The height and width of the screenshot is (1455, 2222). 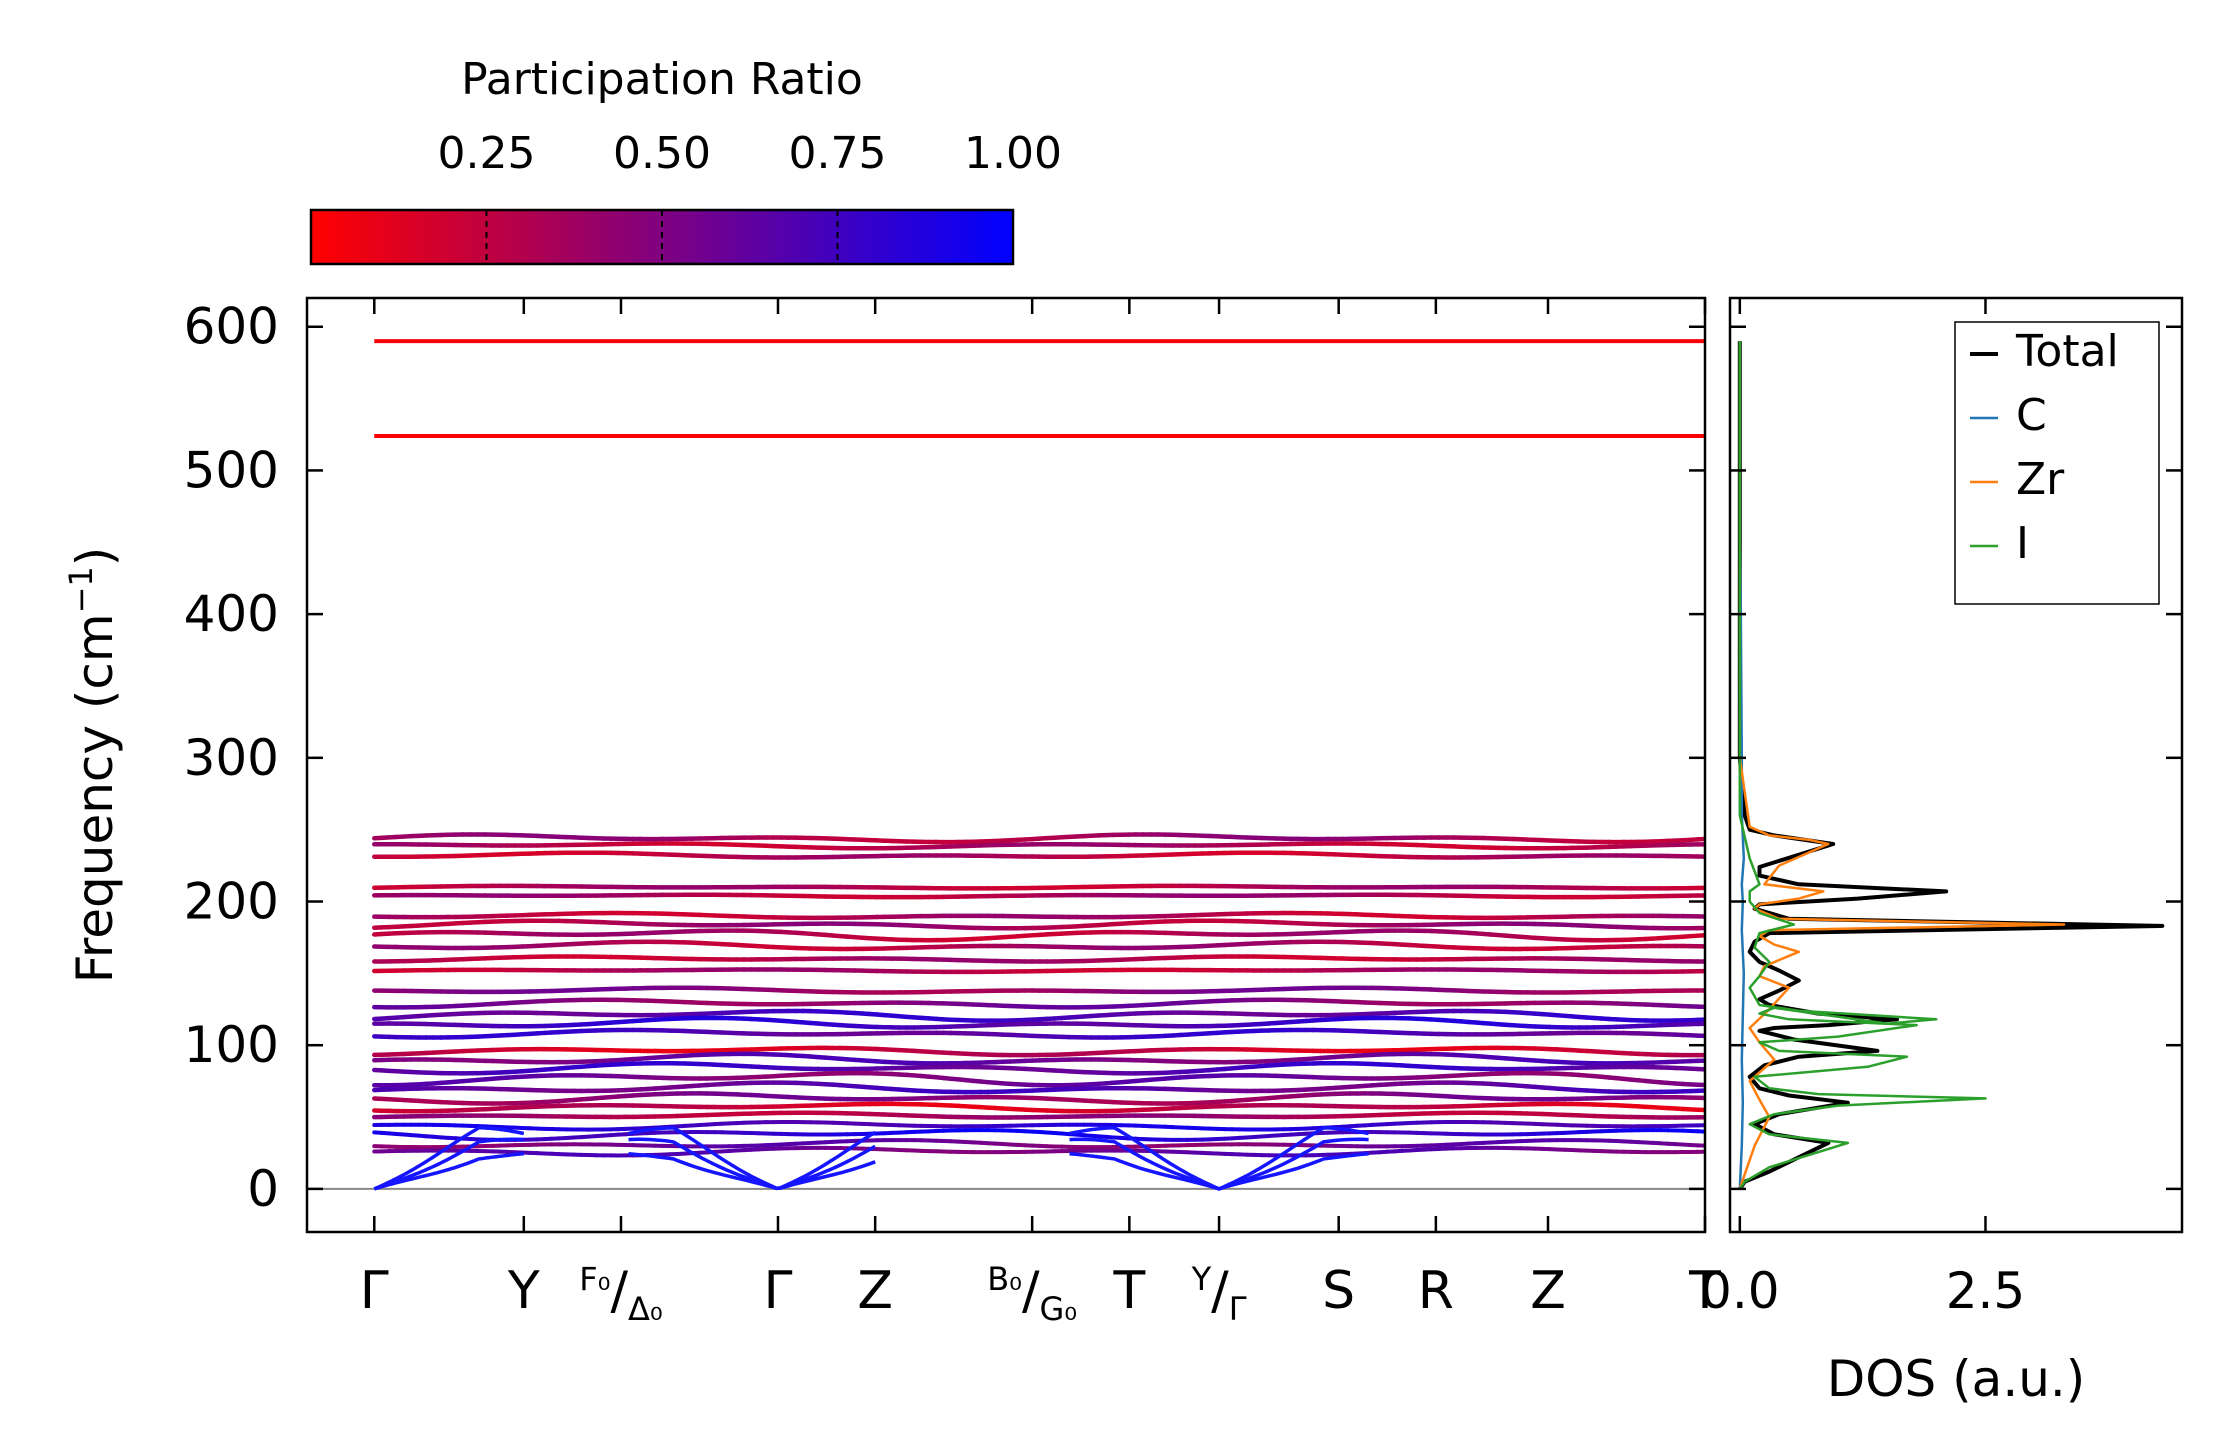 I want to click on colorbar-tick-label: 0.25, so click(x=487, y=153).